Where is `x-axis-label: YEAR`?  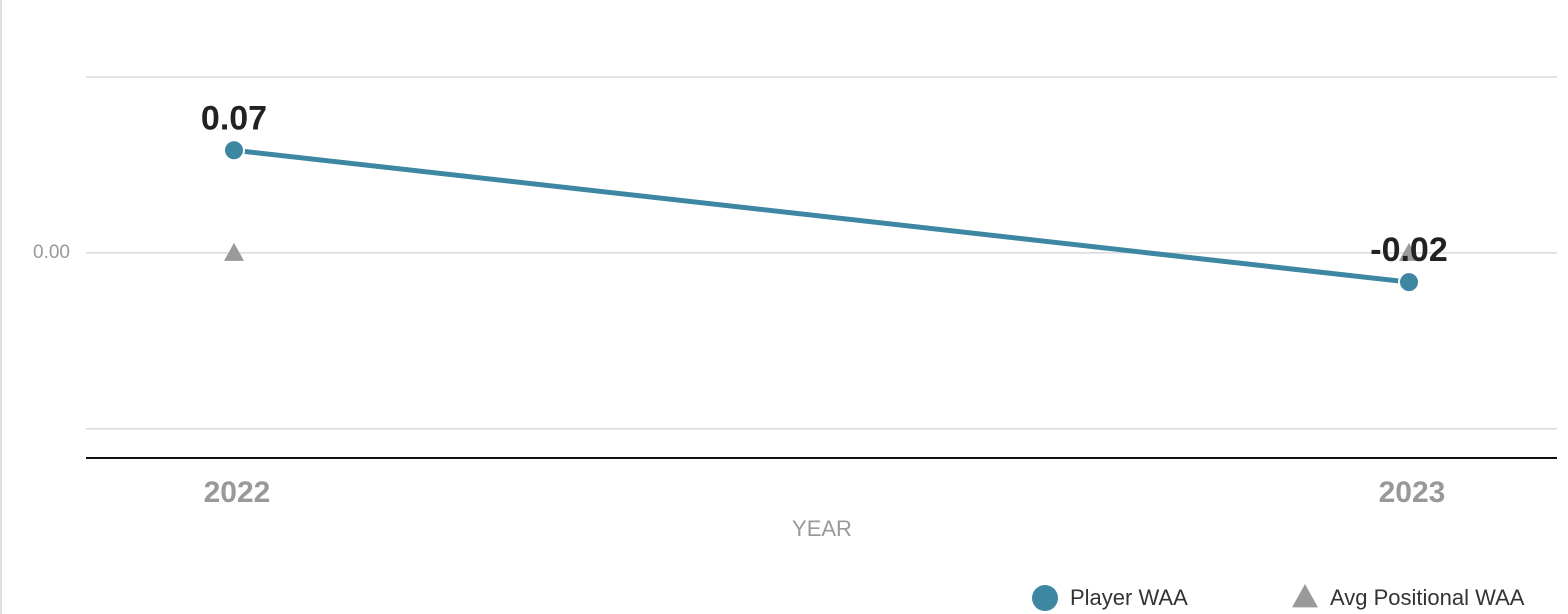
x-axis-label: YEAR is located at coordinates (822, 528).